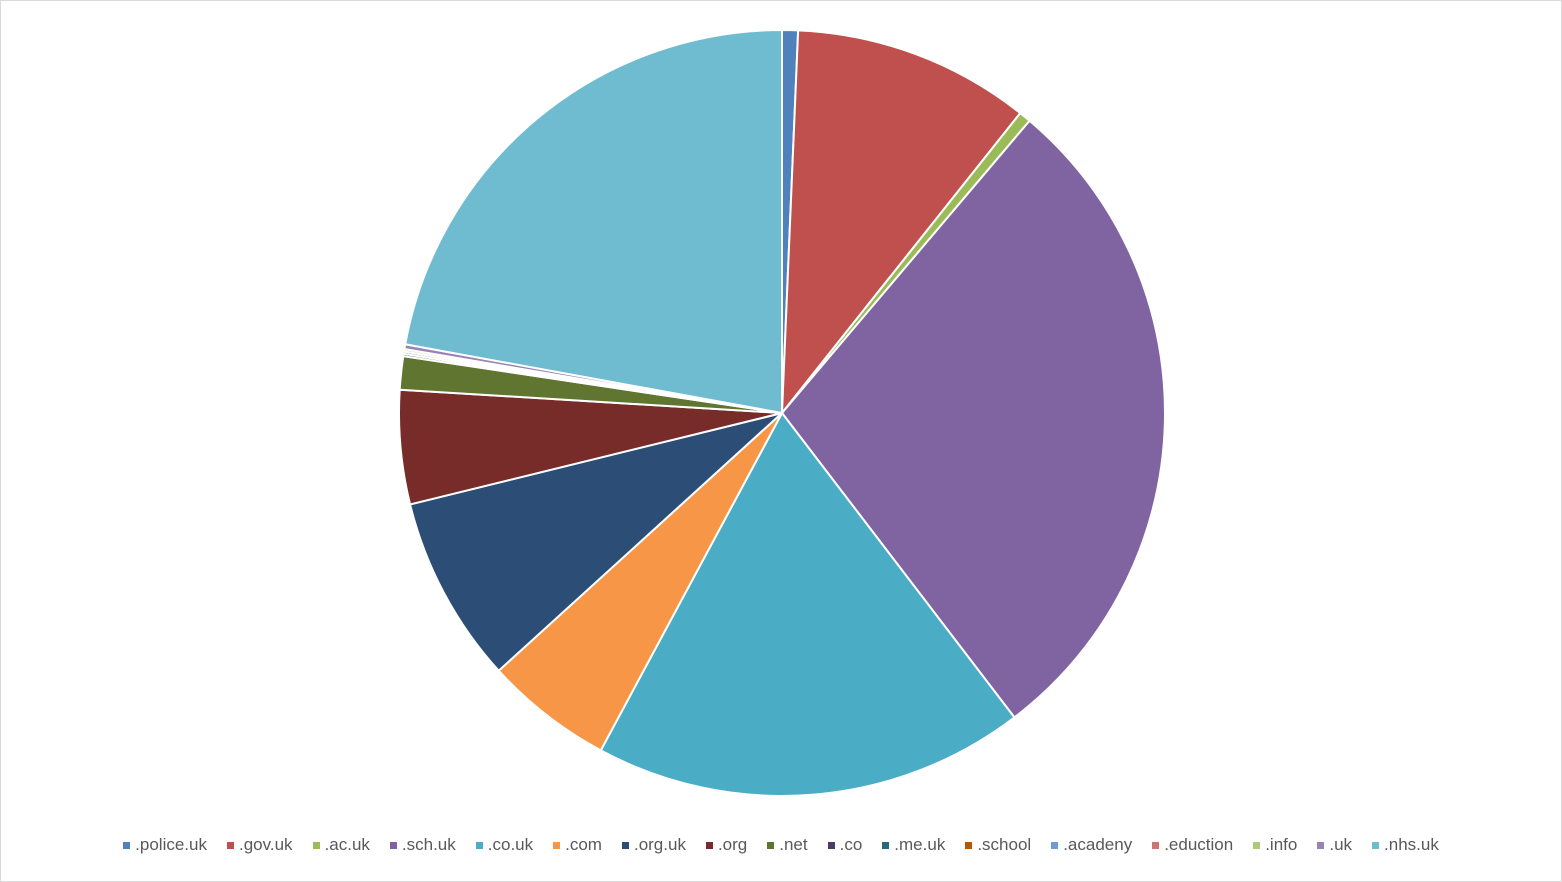  Describe the element at coordinates (265, 844) in the screenshot. I see `legend-label: .gov.uk` at that location.